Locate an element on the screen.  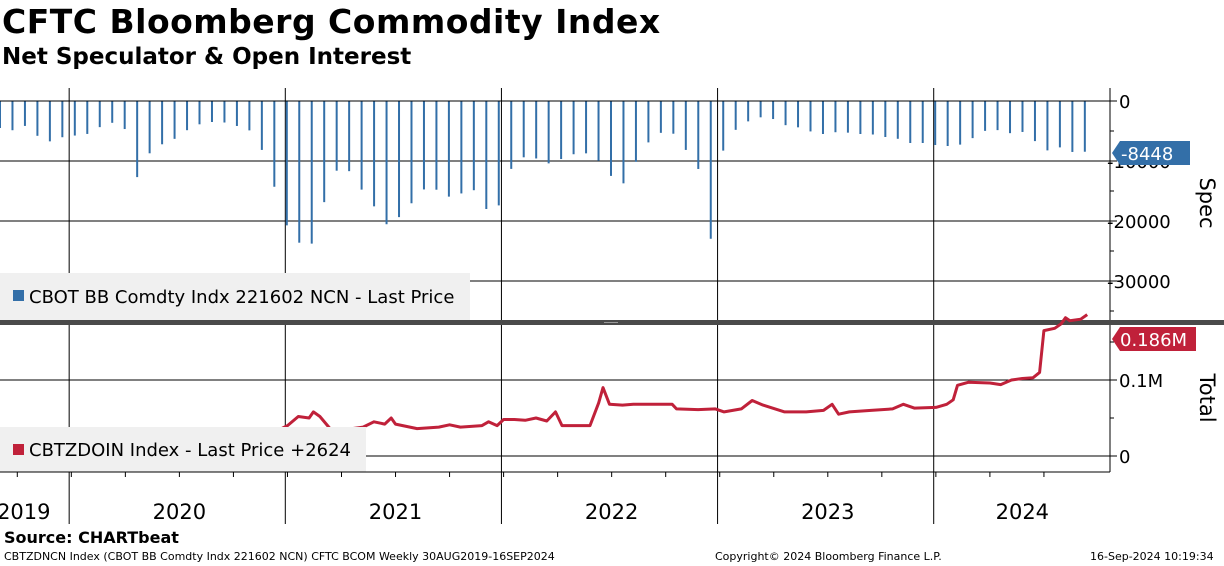
total-legend: CBTZDOIN Index - Last Price +2624 is located at coordinates (183, 449).